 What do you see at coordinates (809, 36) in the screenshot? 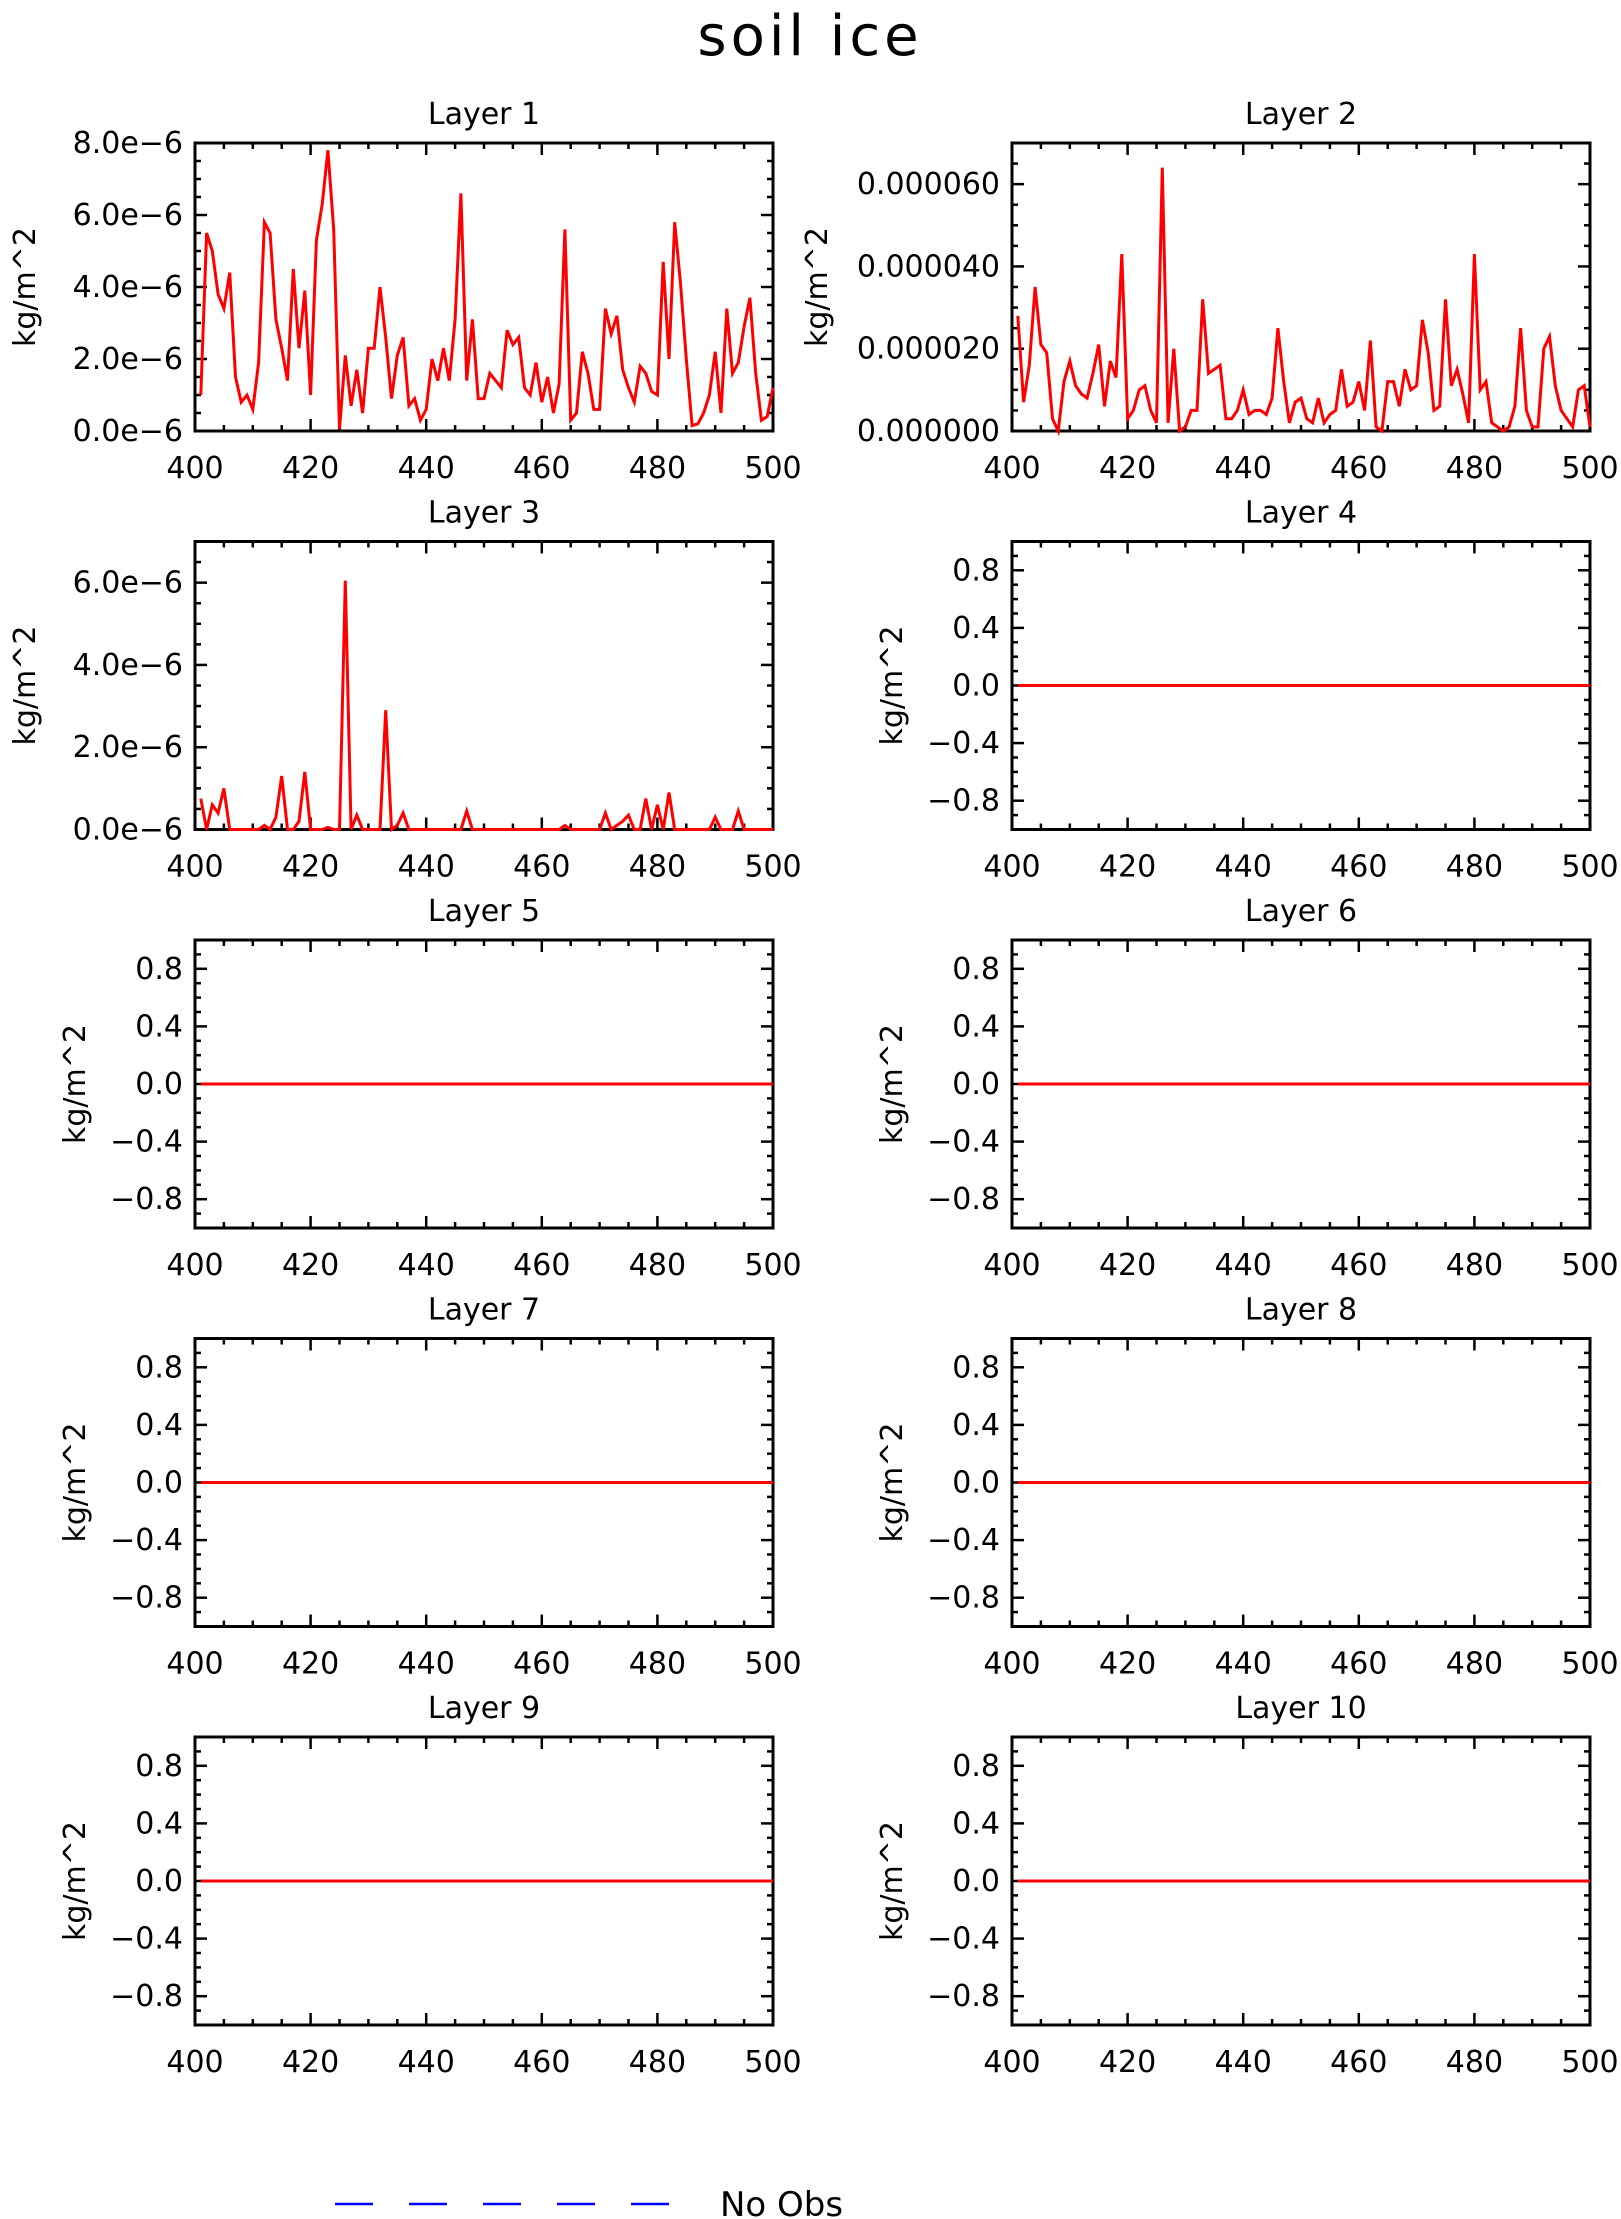
I see `figure-title: soil ice` at bounding box center [809, 36].